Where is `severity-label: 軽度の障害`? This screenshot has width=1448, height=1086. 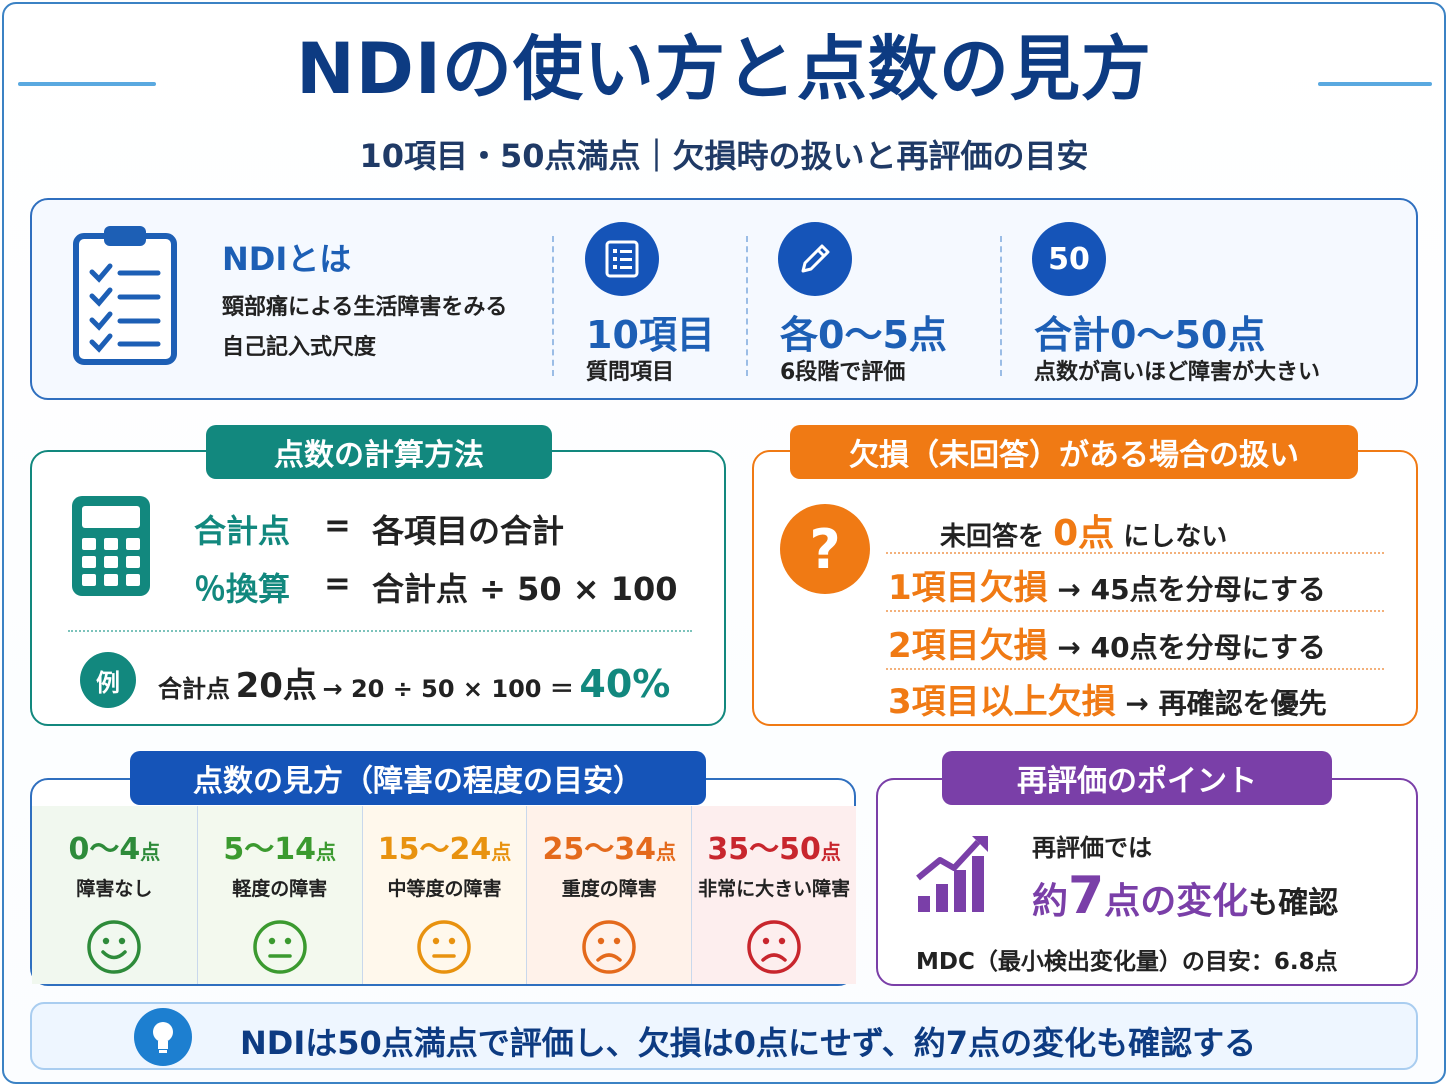
severity-label: 軽度の障害 is located at coordinates (280, 889).